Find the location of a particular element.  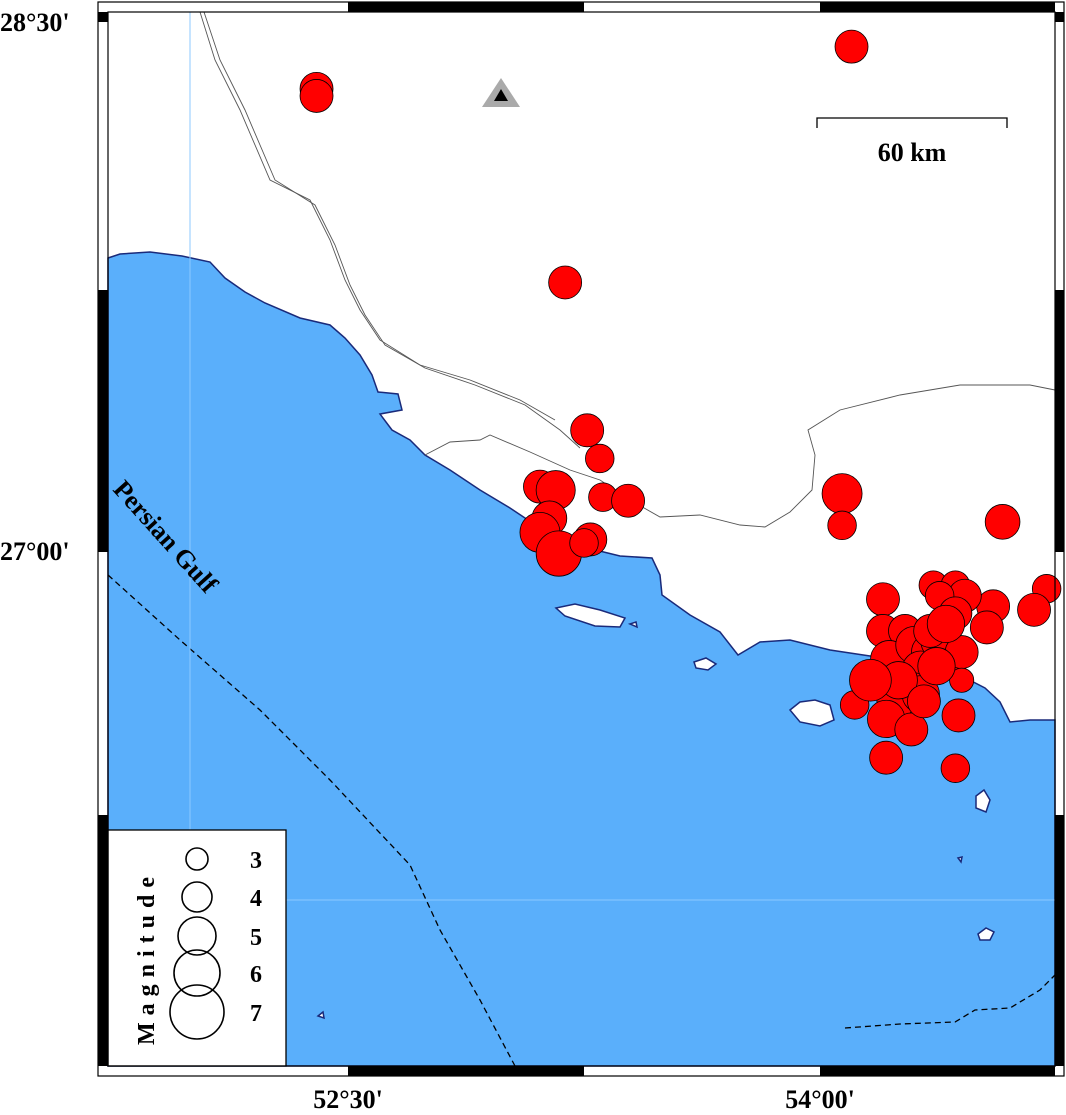

legend-label: 7 is located at coordinates (256, 1014).